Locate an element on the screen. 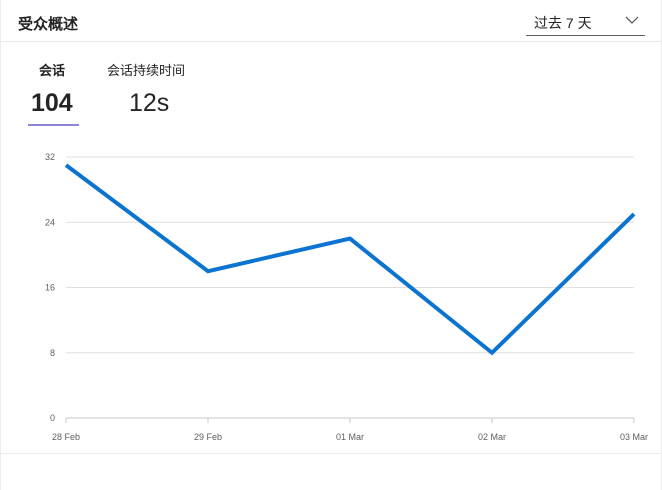 The image size is (662, 490). tab-sessions-value: 104 is located at coordinates (52, 103).